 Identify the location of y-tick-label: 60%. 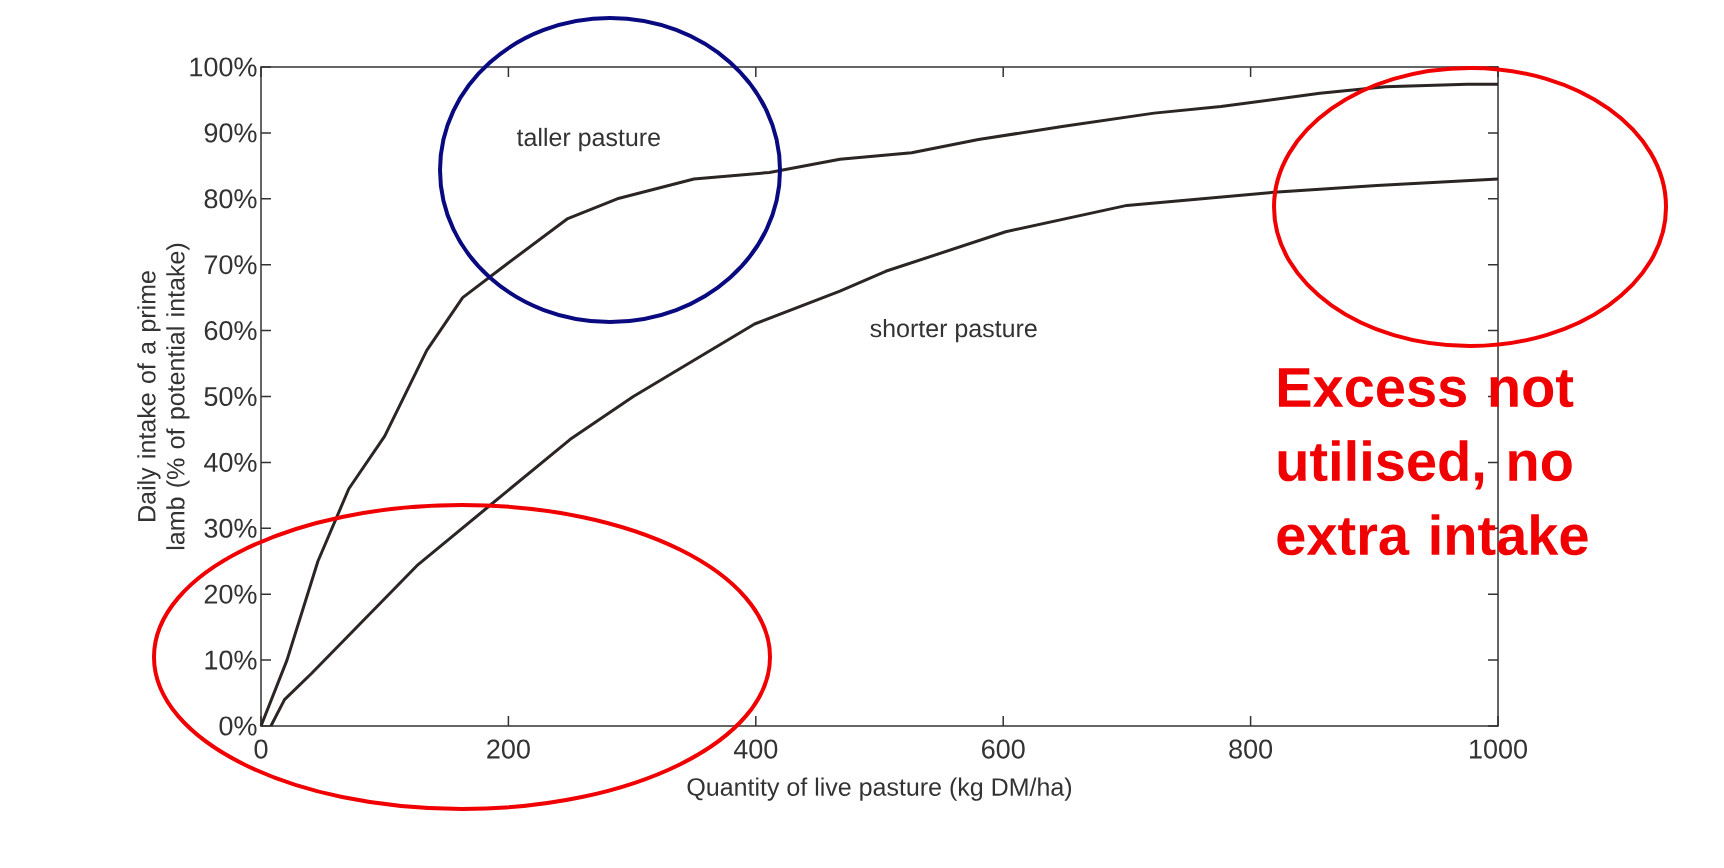
(230, 331).